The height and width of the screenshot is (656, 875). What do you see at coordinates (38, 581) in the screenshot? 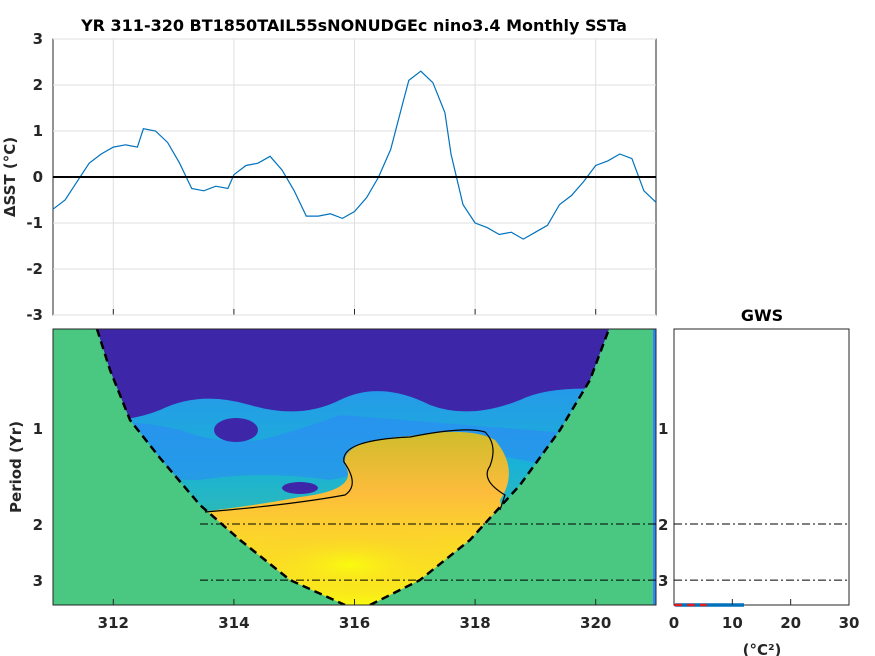
I see `wavelet-y-tick-label: 3` at bounding box center [38, 581].